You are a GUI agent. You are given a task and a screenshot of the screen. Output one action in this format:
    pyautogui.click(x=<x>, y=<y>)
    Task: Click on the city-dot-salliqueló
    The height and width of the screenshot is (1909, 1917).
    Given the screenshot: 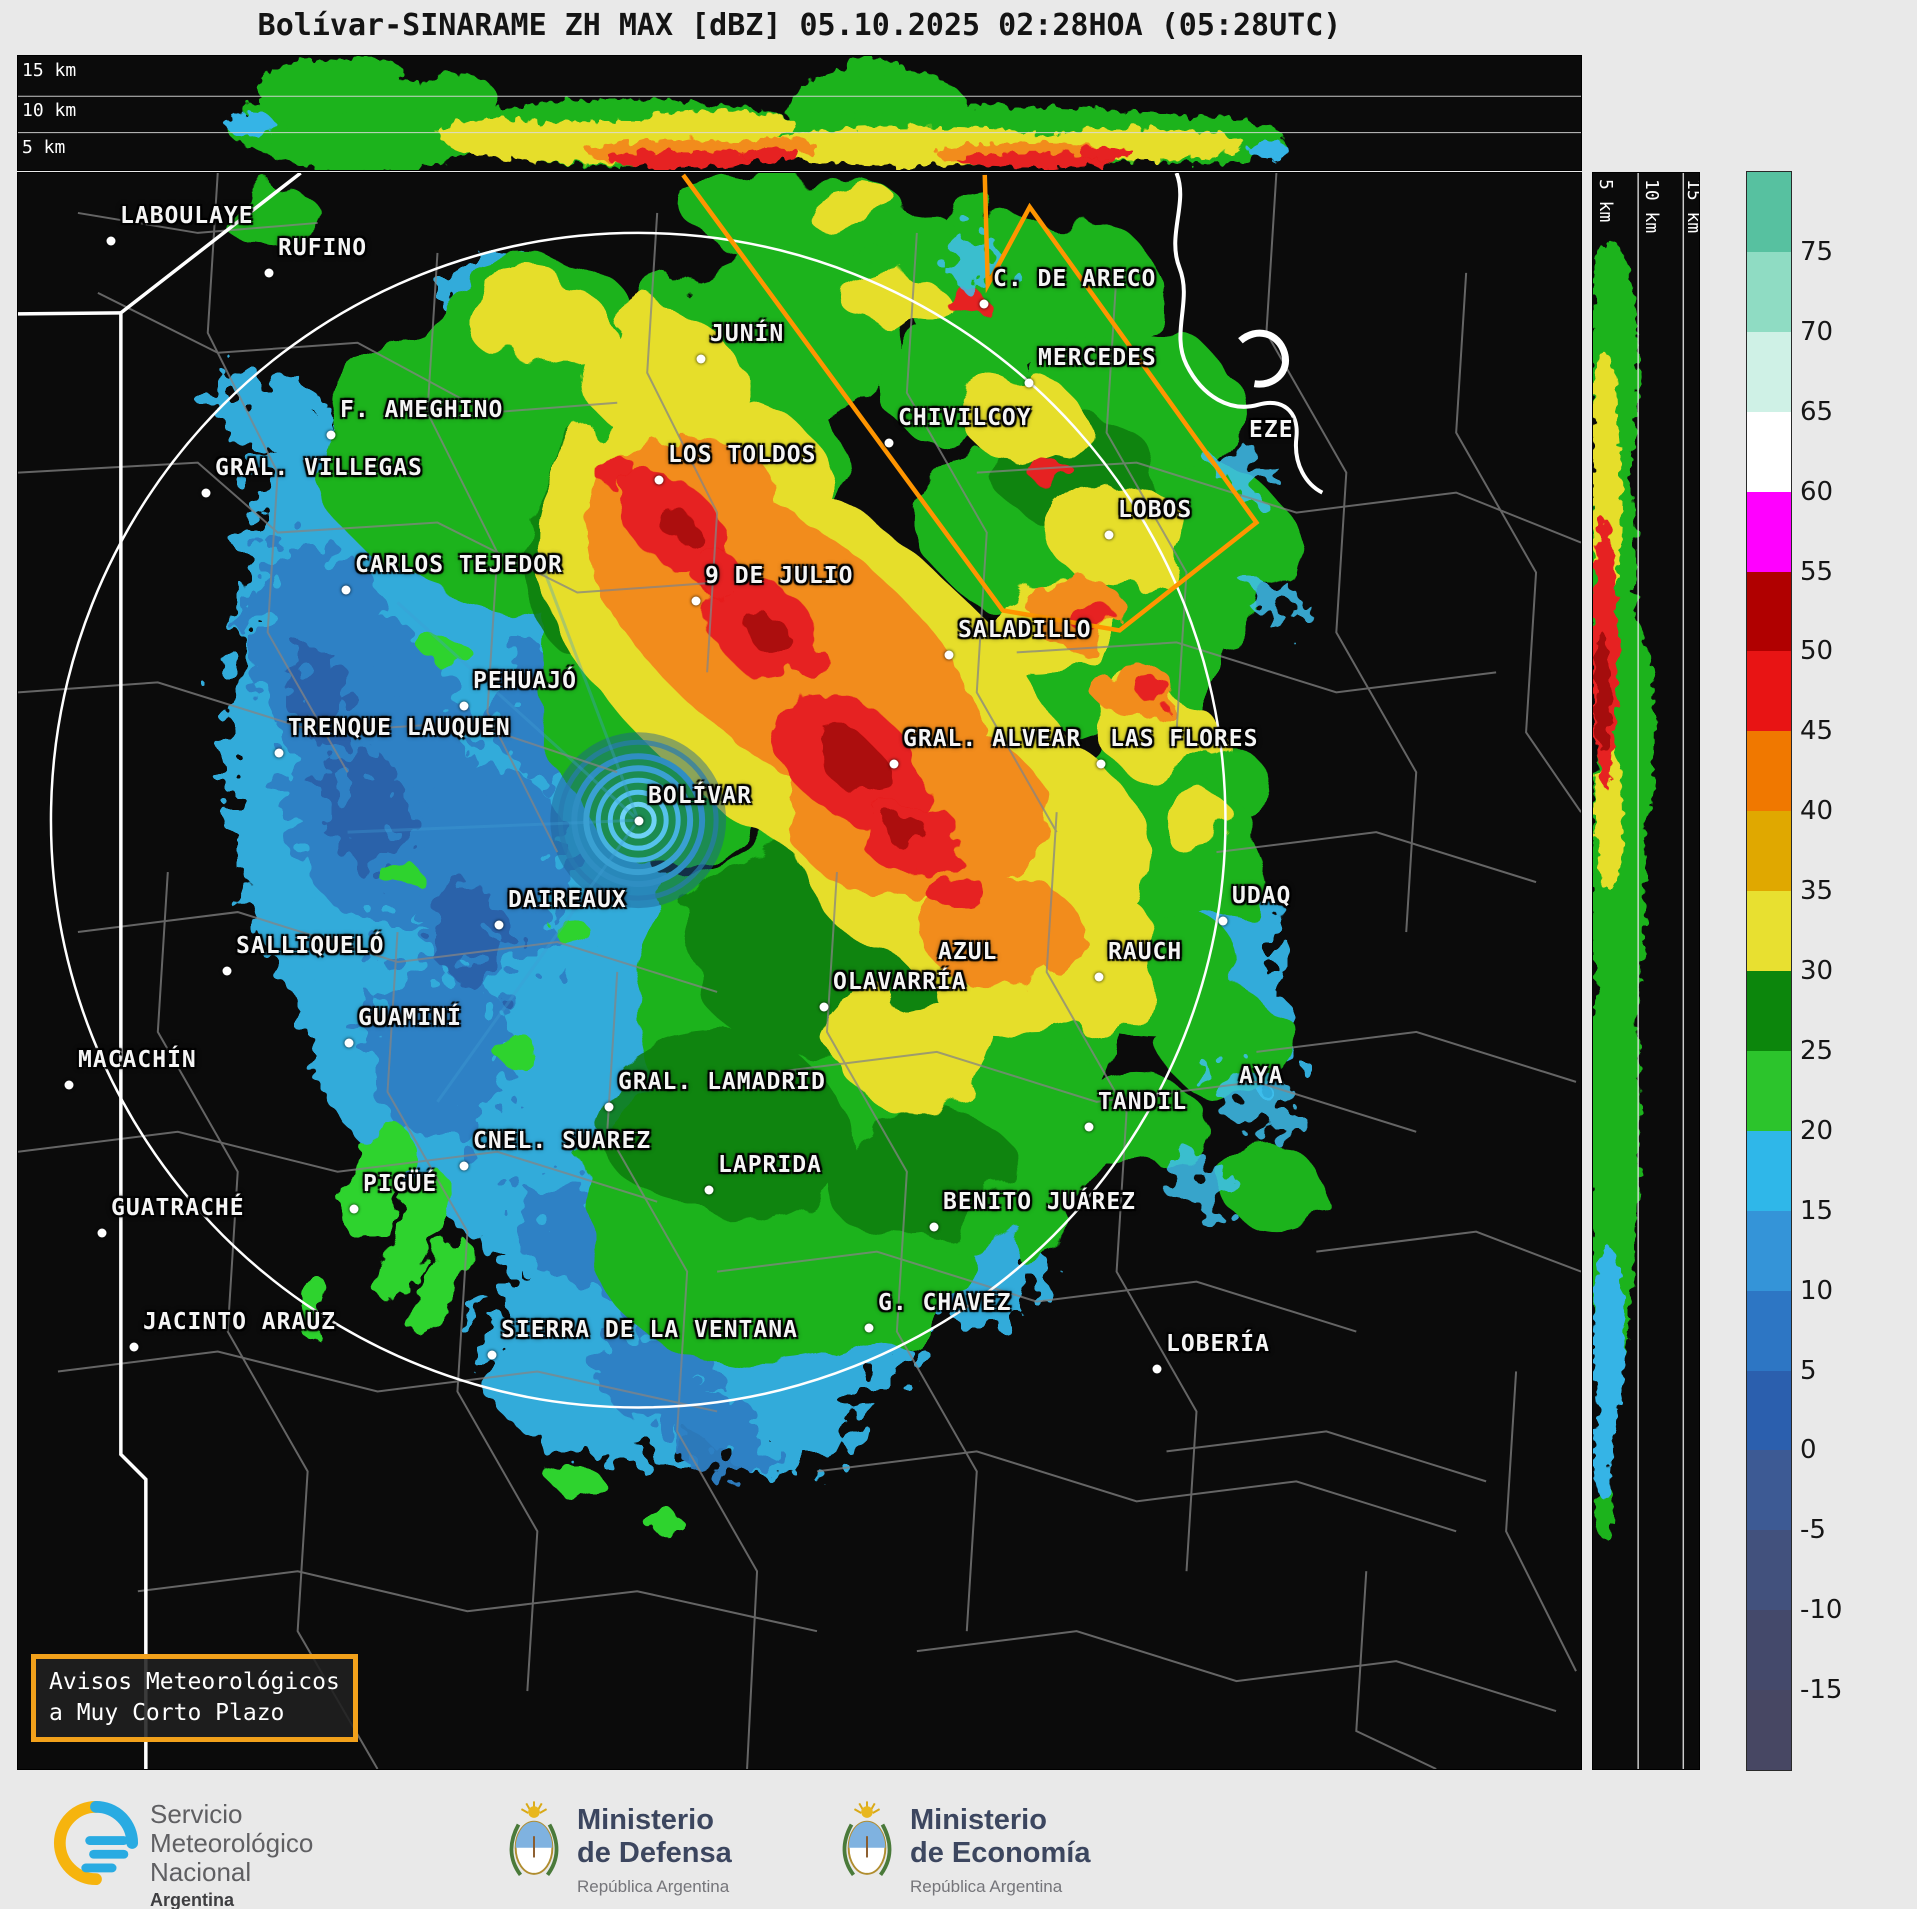 What is the action you would take?
    pyautogui.click(x=227, y=971)
    